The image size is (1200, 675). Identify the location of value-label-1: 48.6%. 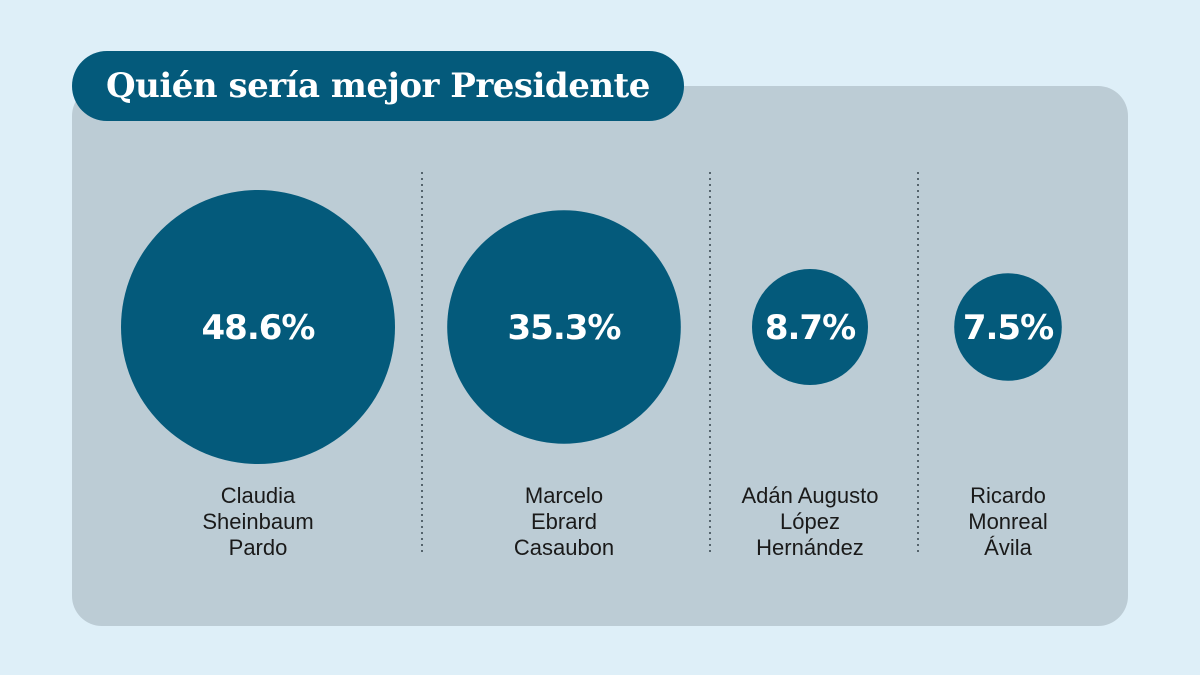
(258, 328).